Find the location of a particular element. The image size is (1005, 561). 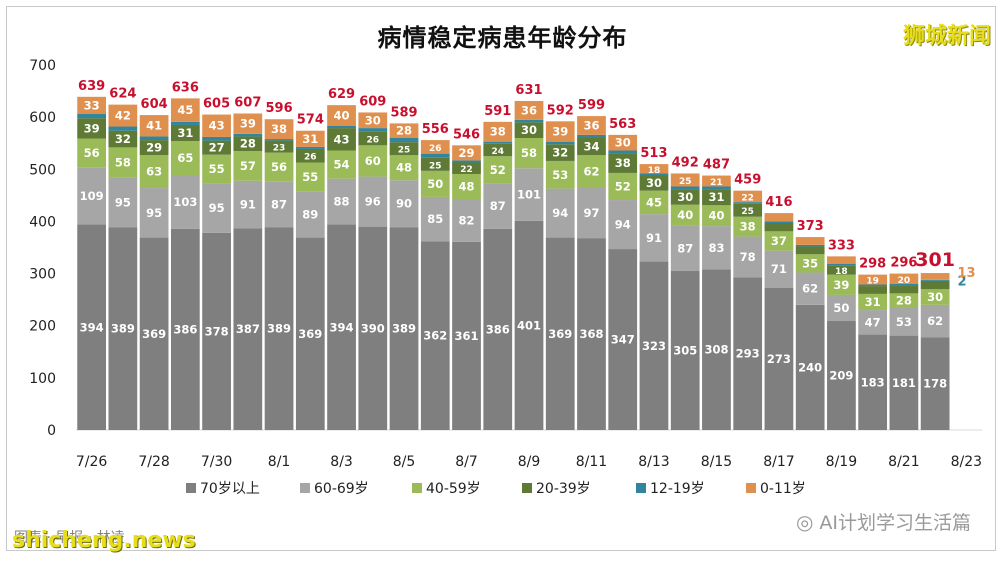

segment-label: 41 is located at coordinates (154, 126).